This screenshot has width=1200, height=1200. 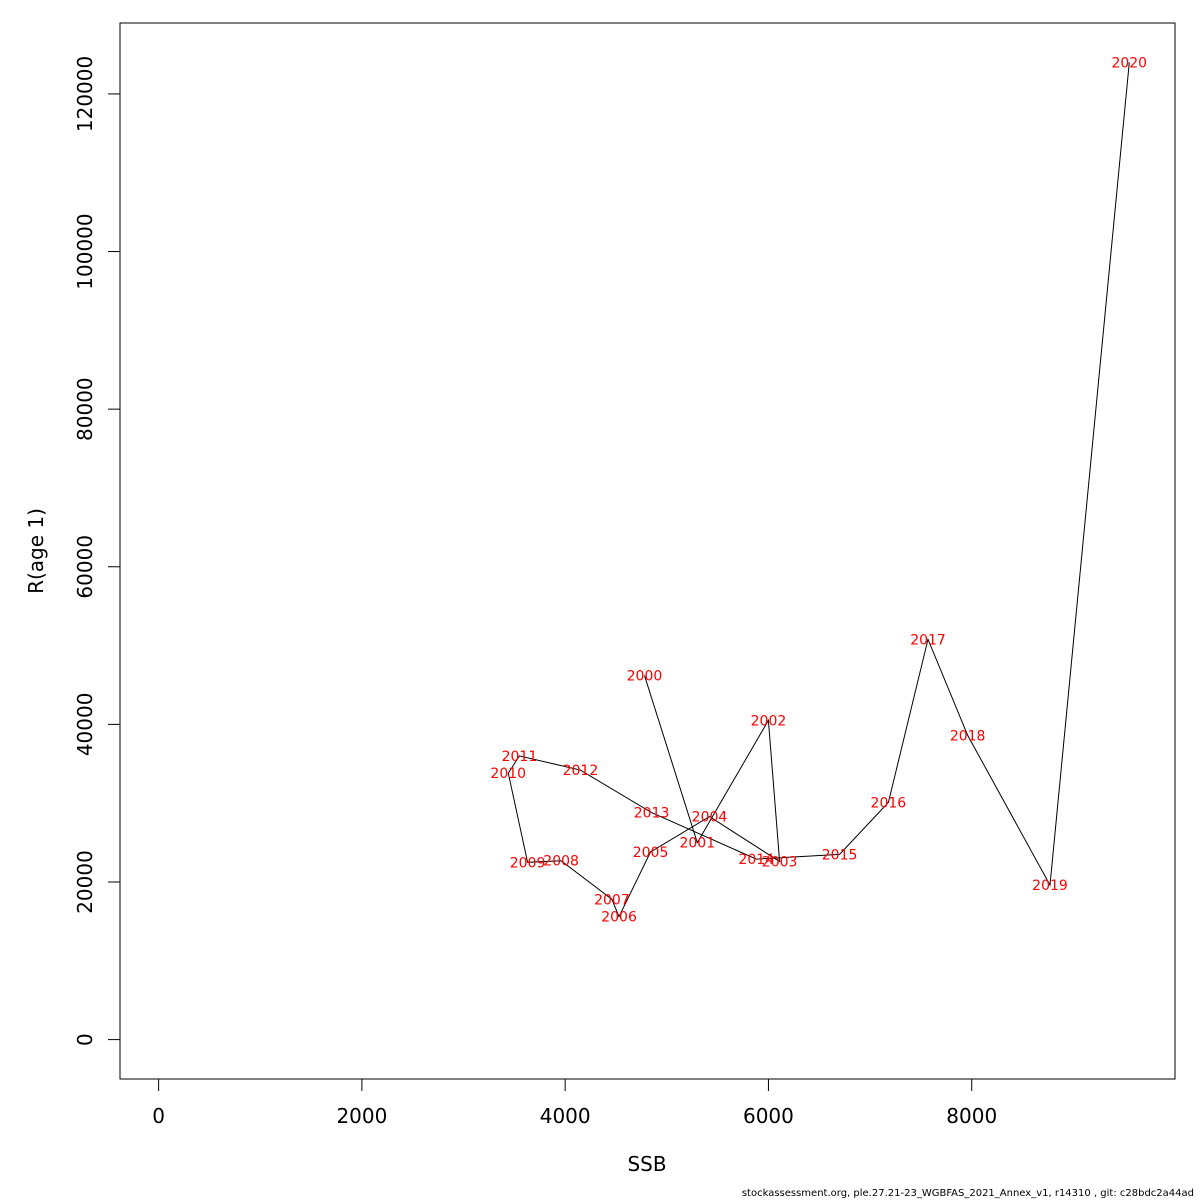 What do you see at coordinates (971, 1116) in the screenshot?
I see `x-tick-label: 8000` at bounding box center [971, 1116].